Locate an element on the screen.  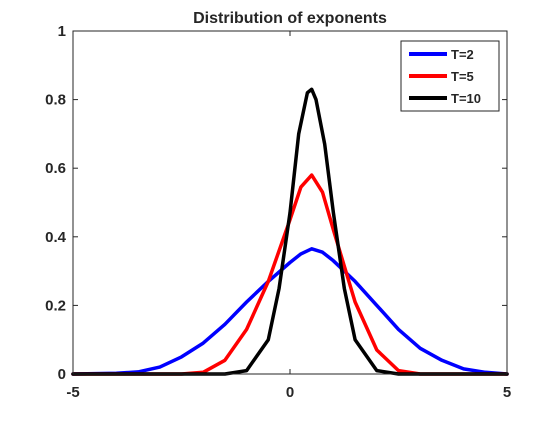
y-tick-label: 0 is located at coordinates (62, 374).